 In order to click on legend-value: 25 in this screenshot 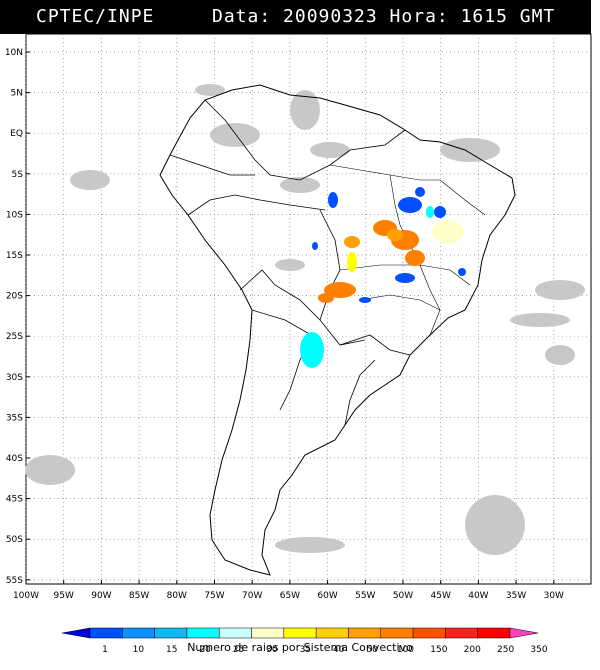, I will do `click(238, 650)`.